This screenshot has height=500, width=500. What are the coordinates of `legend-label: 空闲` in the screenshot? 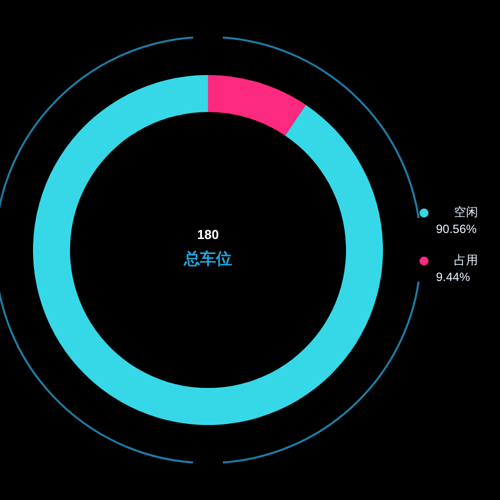 It's located at (466, 212).